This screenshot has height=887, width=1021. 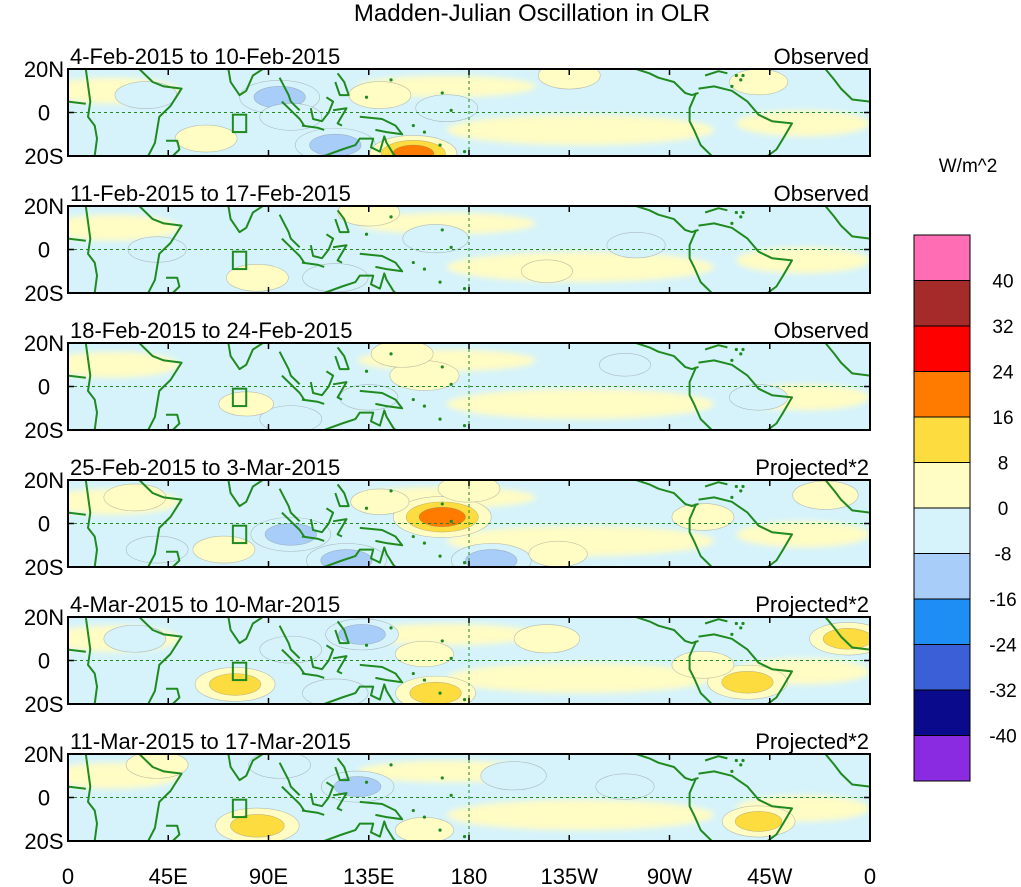 I want to click on y-tick-label: 20N, so click(x=44, y=206).